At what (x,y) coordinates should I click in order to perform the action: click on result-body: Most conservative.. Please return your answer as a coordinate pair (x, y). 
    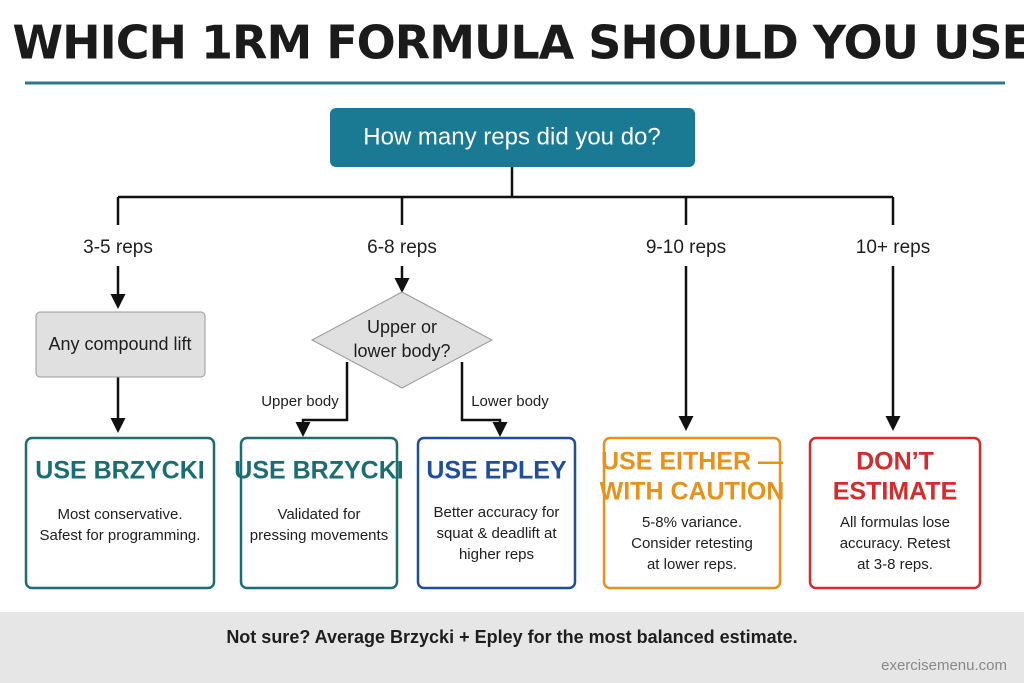
    Looking at the image, I should click on (119, 514).